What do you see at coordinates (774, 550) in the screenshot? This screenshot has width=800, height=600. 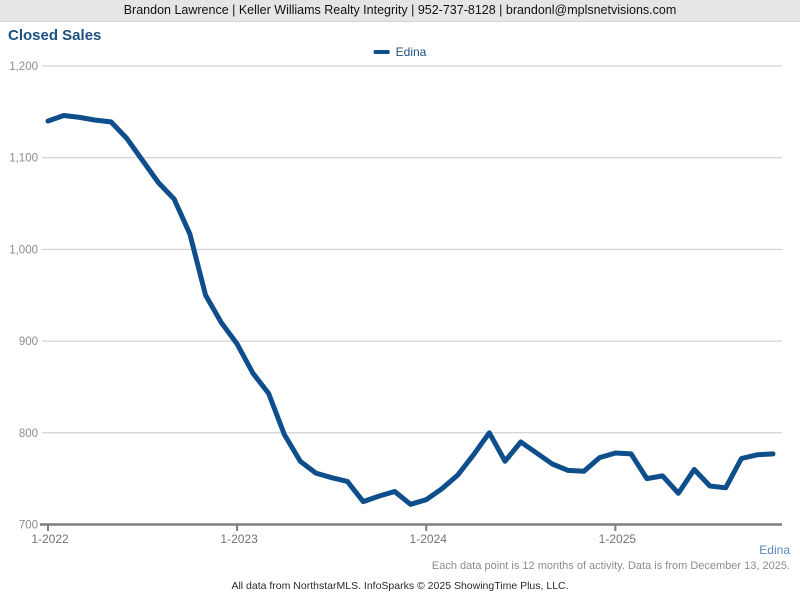 I see `footer-series-label: Edina` at bounding box center [774, 550].